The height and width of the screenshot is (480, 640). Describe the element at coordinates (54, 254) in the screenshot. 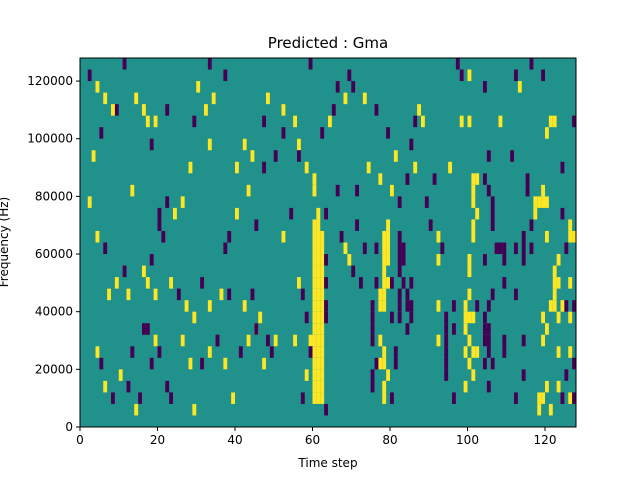

I see `y-tick-label: 60000` at that location.